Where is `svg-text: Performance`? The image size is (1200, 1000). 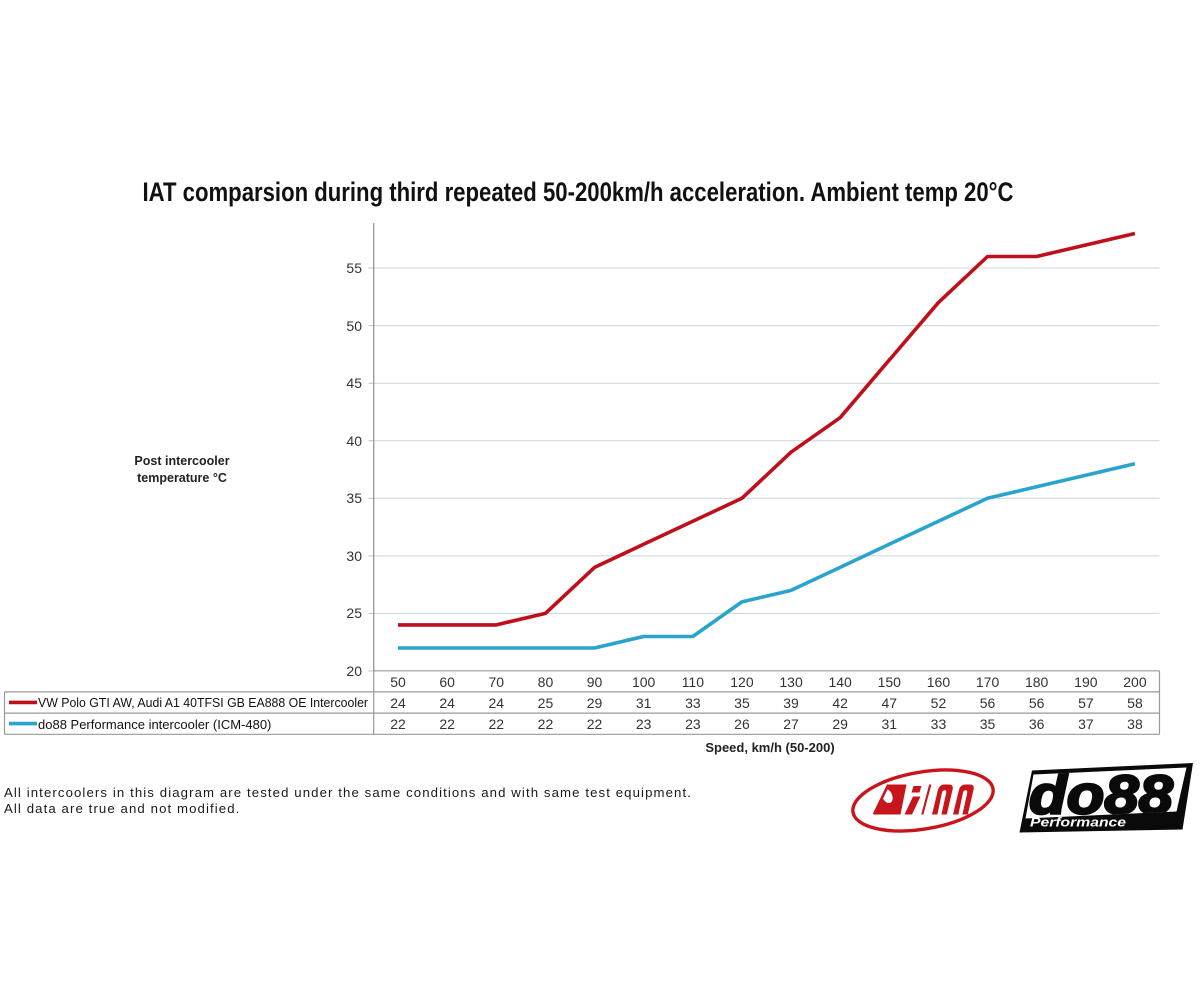 svg-text: Performance is located at coordinates (1078, 821).